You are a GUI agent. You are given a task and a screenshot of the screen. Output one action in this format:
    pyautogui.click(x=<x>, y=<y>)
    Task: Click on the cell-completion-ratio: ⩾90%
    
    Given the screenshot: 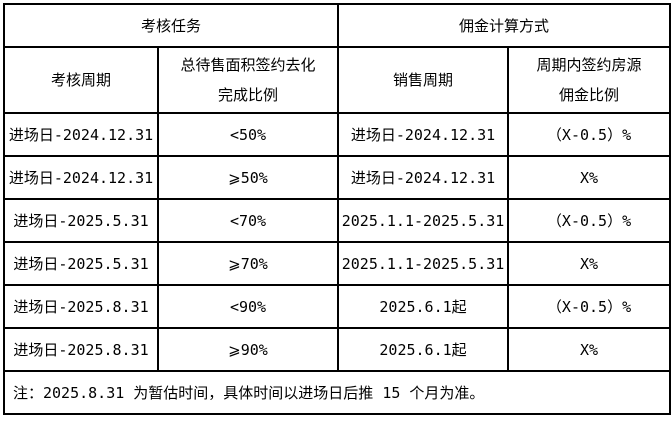 What is the action you would take?
    pyautogui.click(x=248, y=349)
    